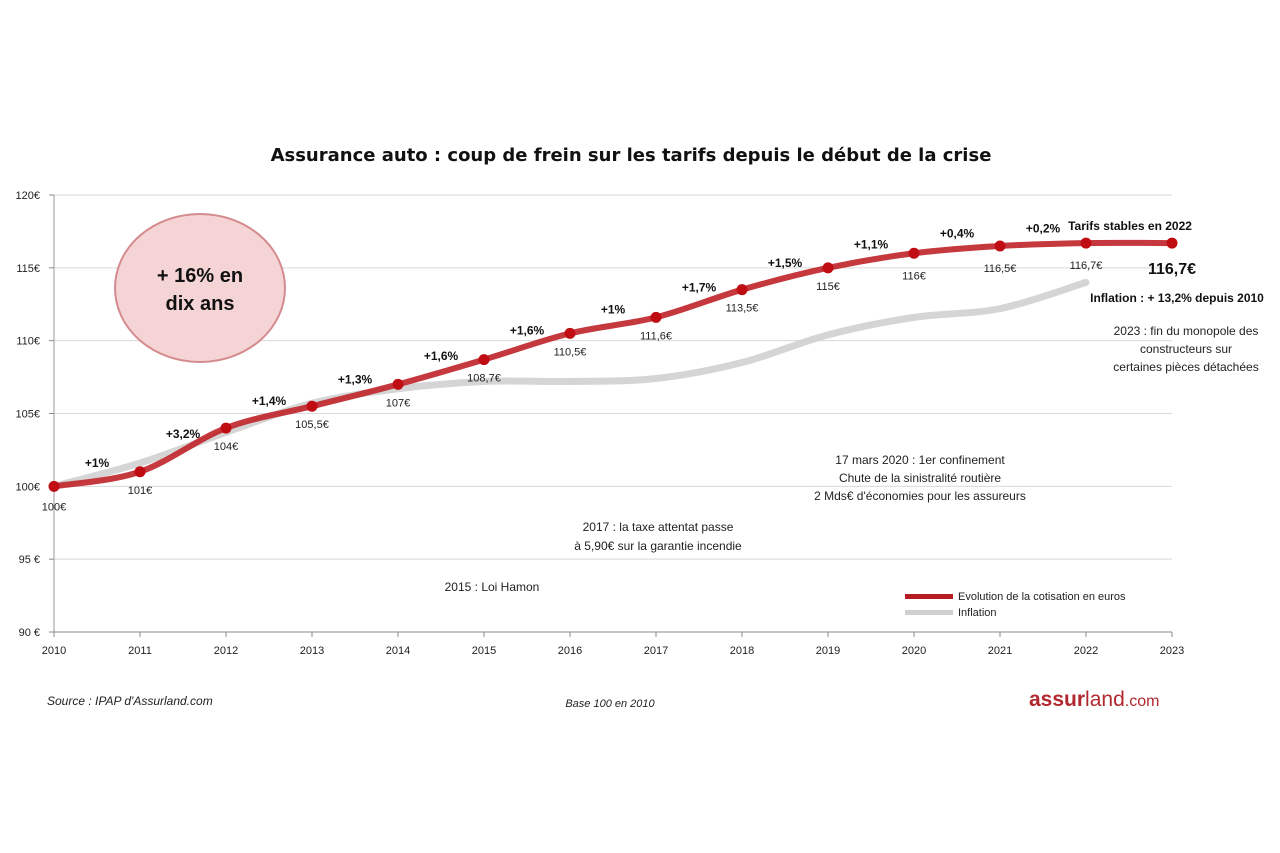 This screenshot has width=1280, height=853. Describe the element at coordinates (54, 507) in the screenshot. I see `value-label: 100€` at that location.